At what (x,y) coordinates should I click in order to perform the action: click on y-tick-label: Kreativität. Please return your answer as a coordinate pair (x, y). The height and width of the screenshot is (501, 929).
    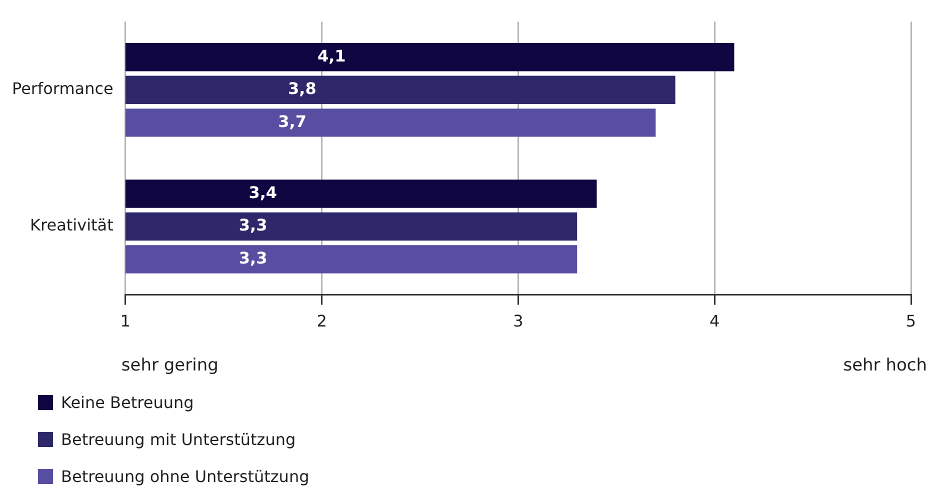
    Looking at the image, I should click on (72, 225).